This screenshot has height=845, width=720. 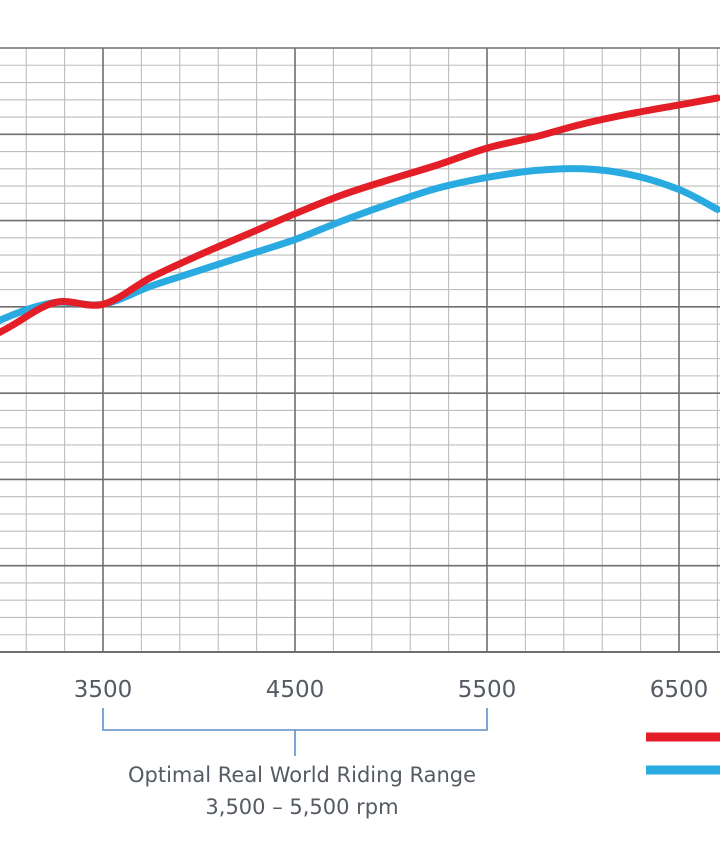 What do you see at coordinates (295, 690) in the screenshot?
I see `x-tick-label: 4500` at bounding box center [295, 690].